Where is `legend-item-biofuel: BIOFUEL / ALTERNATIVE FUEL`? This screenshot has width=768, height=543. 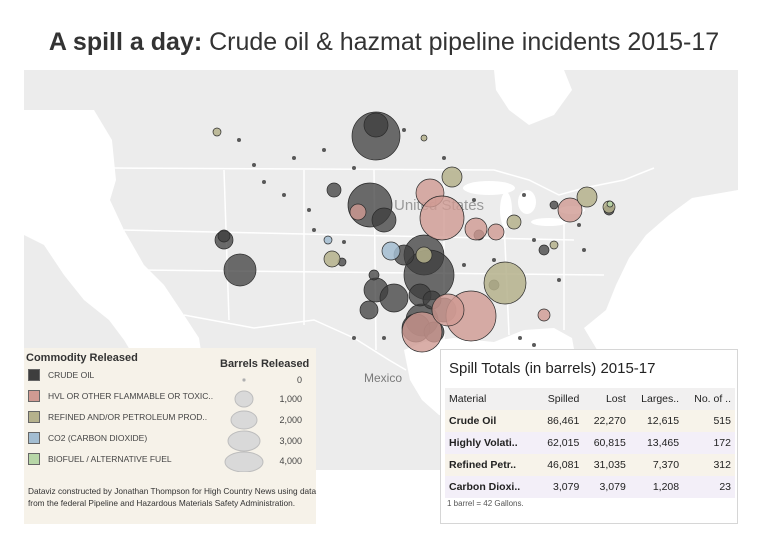 legend-item-biofuel: BIOFUEL / ALTERNATIVE FUEL is located at coordinates (100, 459).